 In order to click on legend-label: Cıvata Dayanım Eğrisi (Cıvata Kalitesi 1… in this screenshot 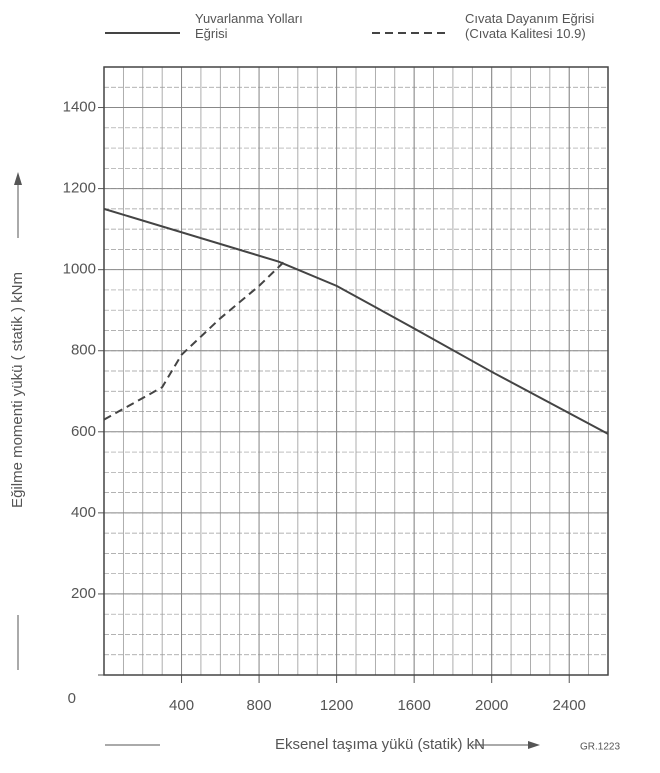, I will do `click(530, 26)`.